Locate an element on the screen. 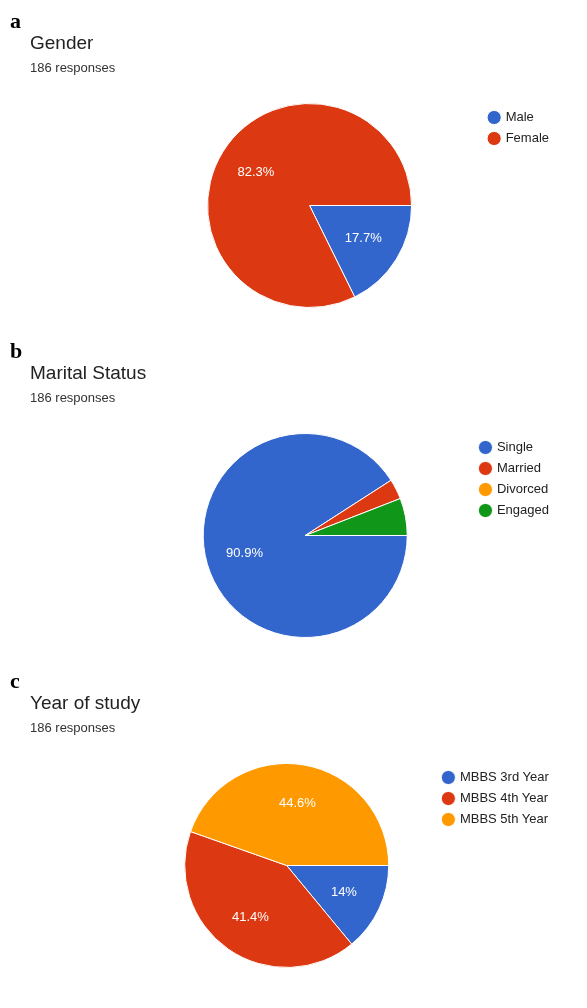 Image resolution: width=587 pixels, height=1008 pixels. data-label: 44.6% is located at coordinates (297, 802).